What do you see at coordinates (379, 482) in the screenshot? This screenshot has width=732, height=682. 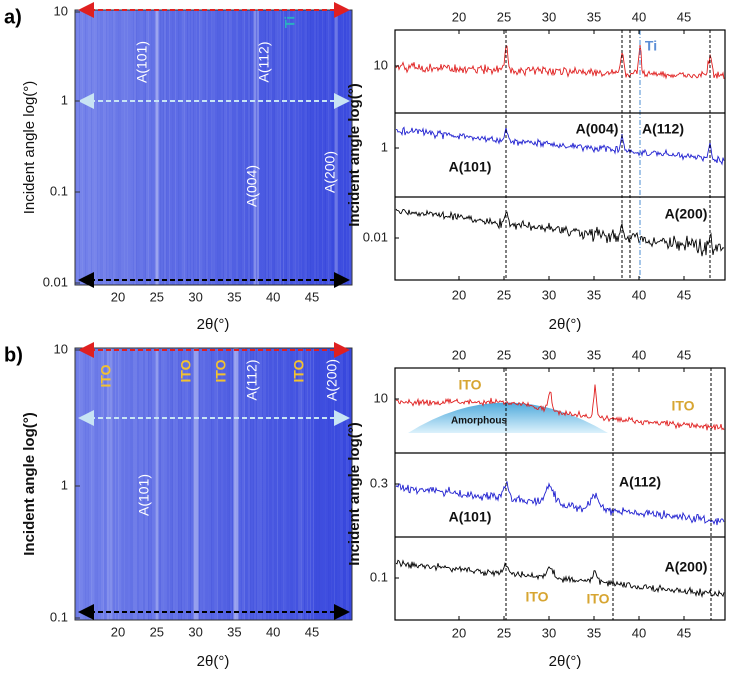 I see `y-tick-label: 0.3` at bounding box center [379, 482].